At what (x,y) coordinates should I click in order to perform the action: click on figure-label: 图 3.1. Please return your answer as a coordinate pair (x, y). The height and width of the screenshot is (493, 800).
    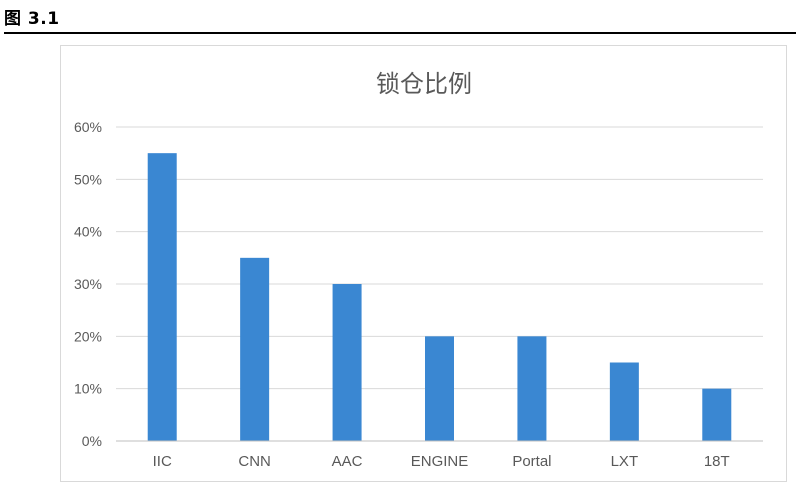
    Looking at the image, I should click on (32, 19).